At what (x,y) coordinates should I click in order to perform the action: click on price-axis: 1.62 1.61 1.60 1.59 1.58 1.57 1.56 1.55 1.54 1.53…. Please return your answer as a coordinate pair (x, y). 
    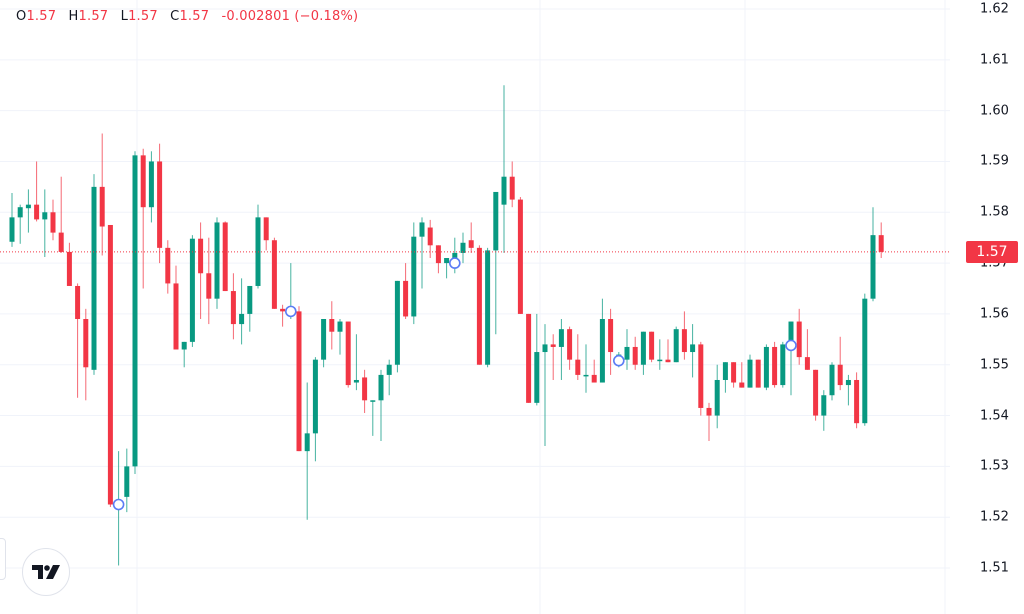
    Looking at the image, I should click on (987, 307).